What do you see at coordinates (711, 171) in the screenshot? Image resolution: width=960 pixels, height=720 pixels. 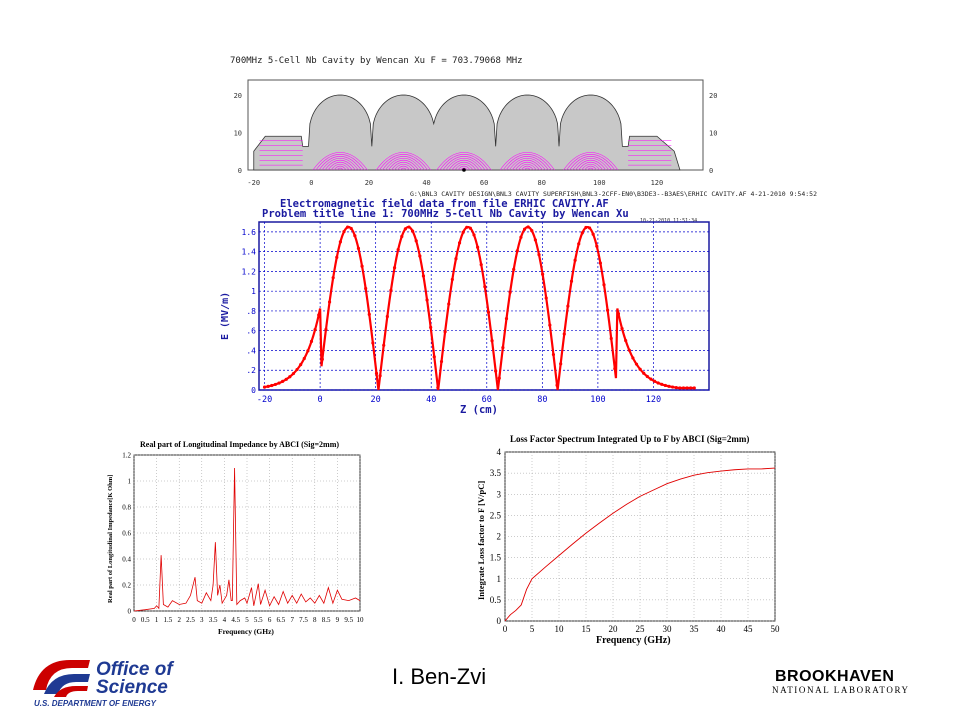 I see `cavity-ytick-right: 0` at bounding box center [711, 171].